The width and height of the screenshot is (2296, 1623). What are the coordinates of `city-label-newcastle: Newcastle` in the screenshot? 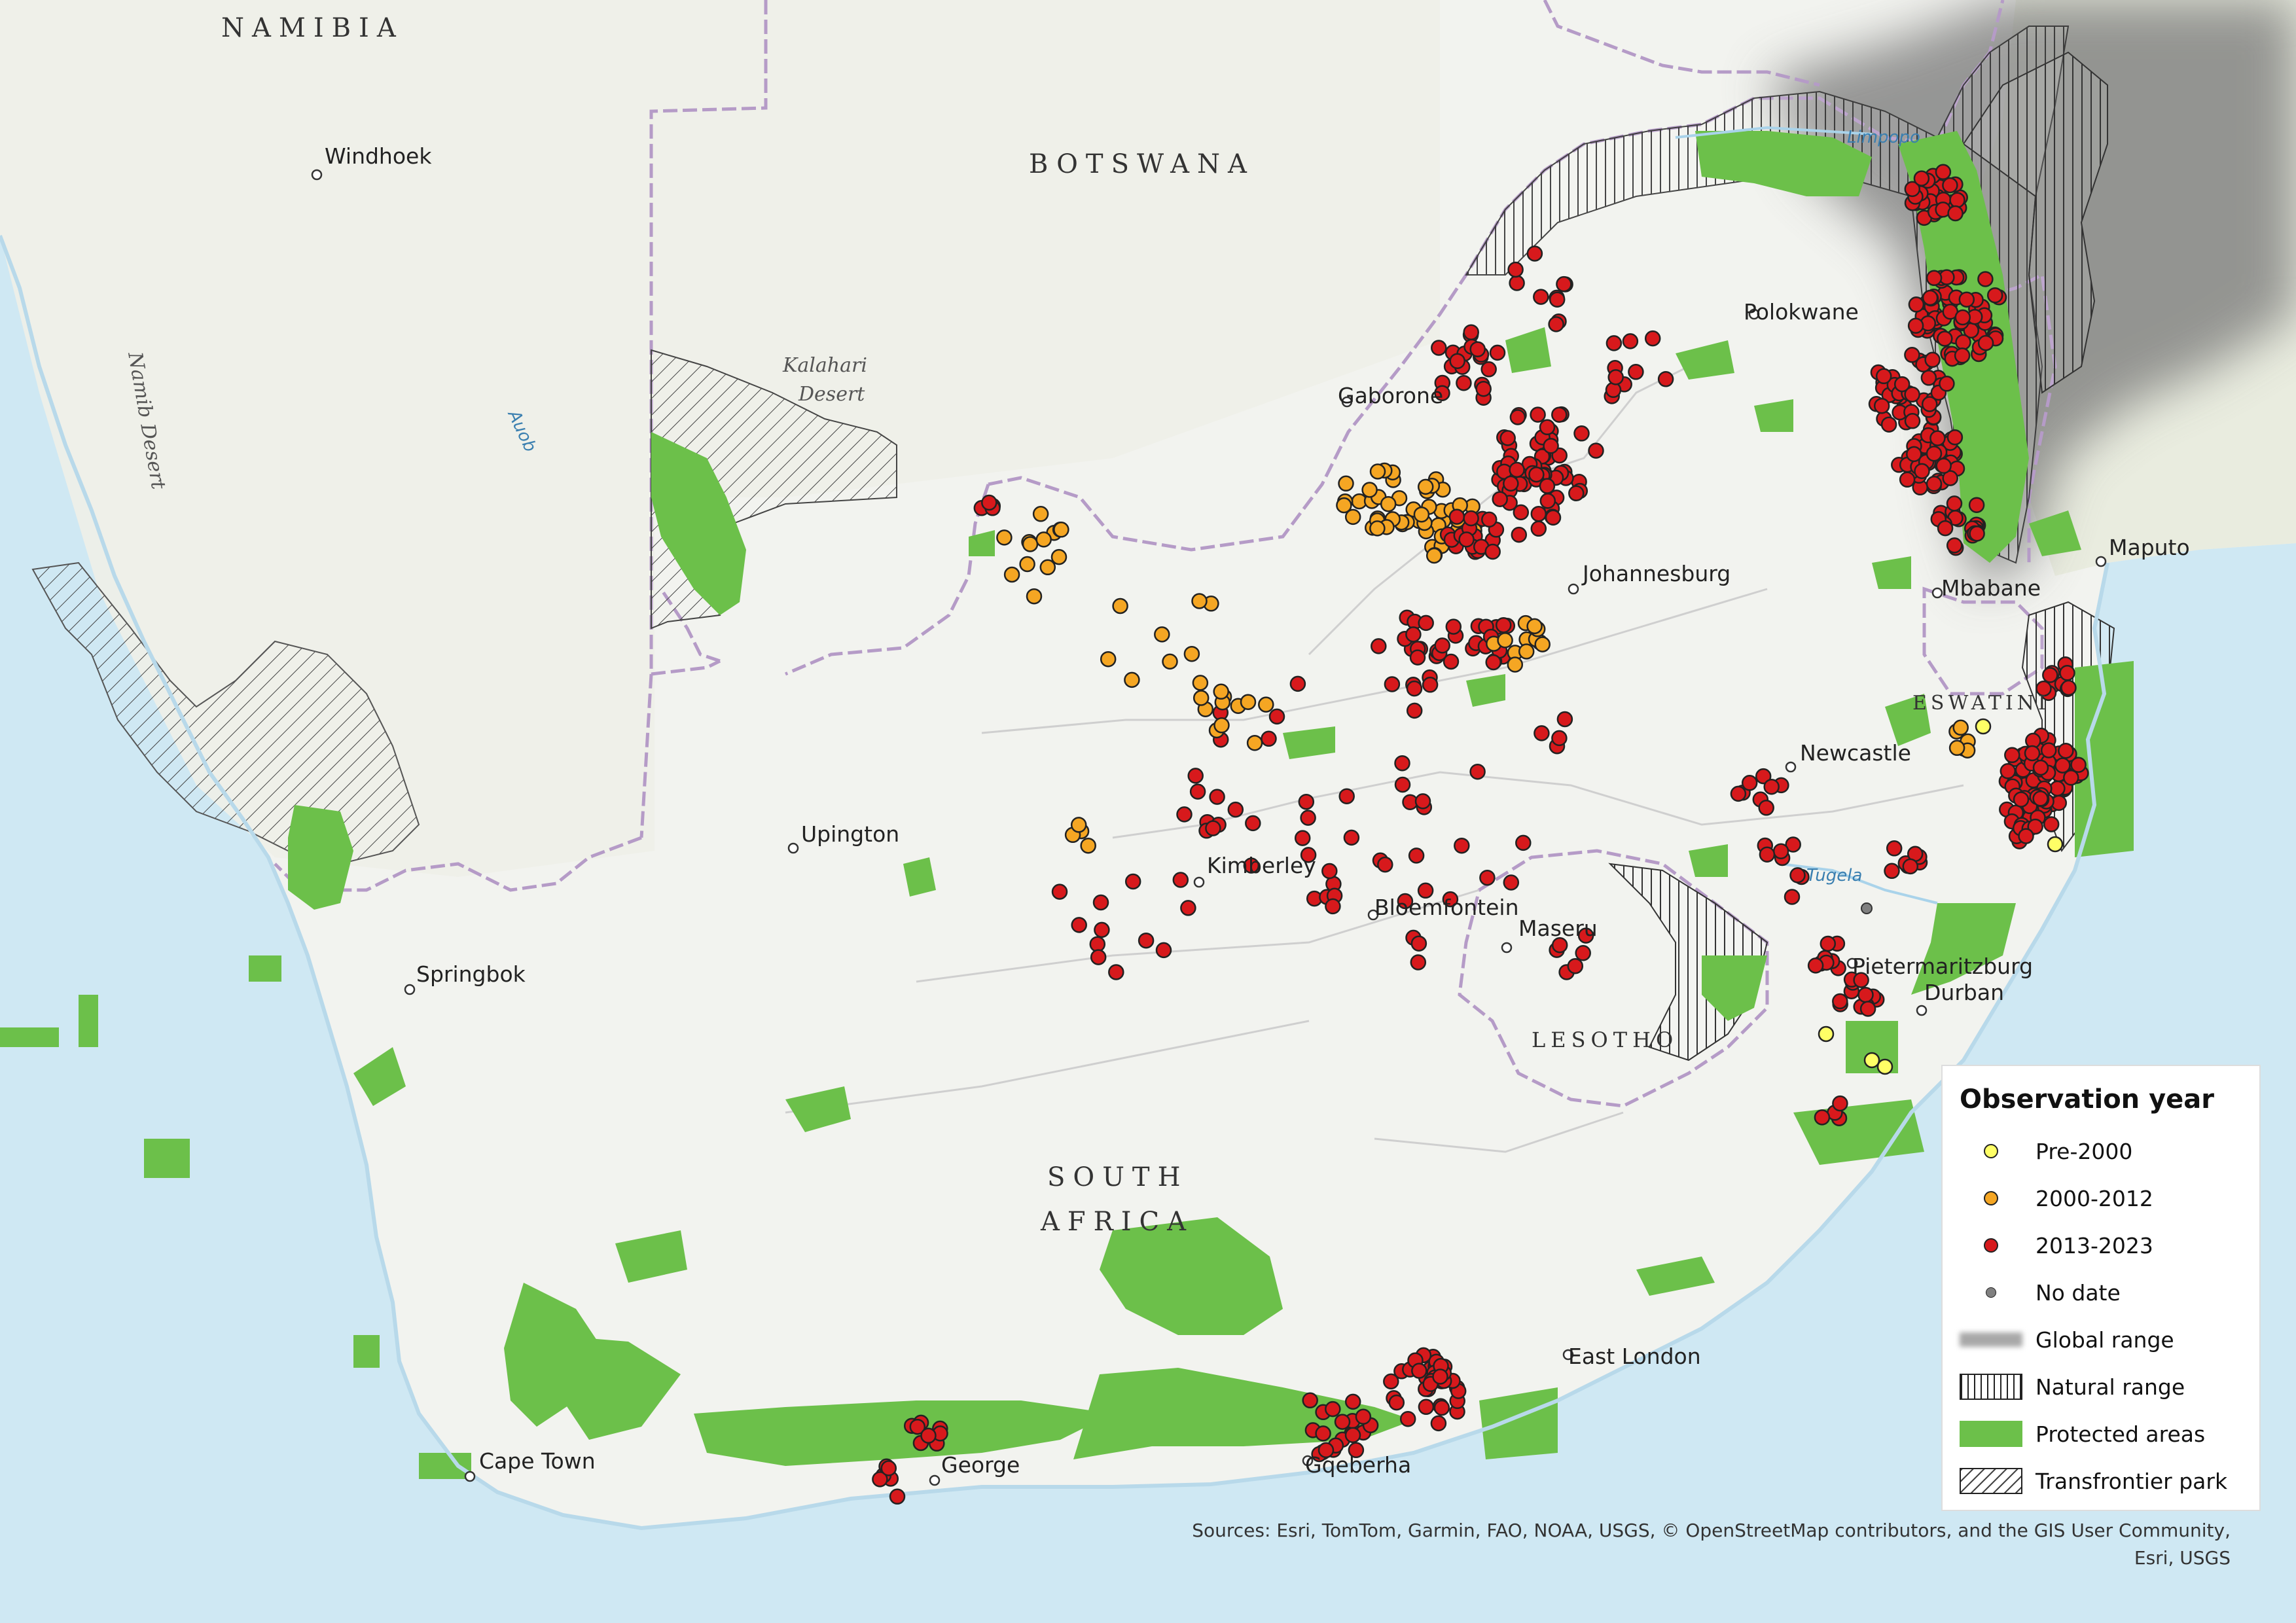 It's located at (1855, 753).